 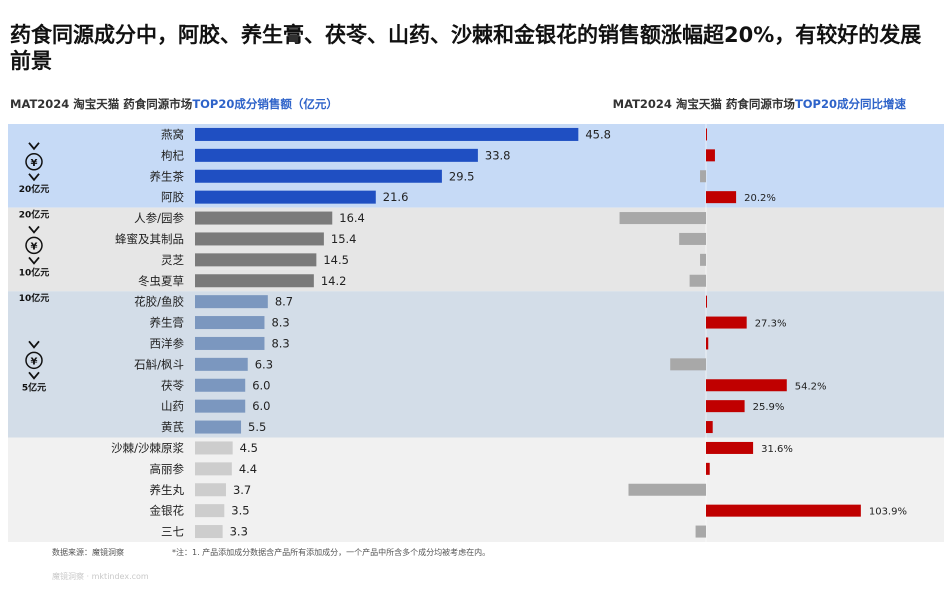 What do you see at coordinates (167, 343) in the screenshot?
I see `category-label: 西洋参` at bounding box center [167, 343].